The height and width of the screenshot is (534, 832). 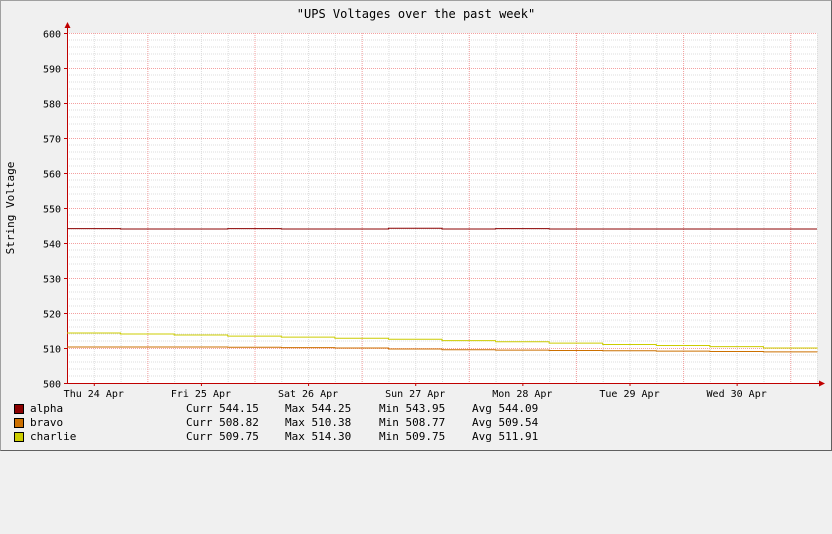 I want to click on x-tick-label: Wed 30 Apr, so click(x=737, y=394).